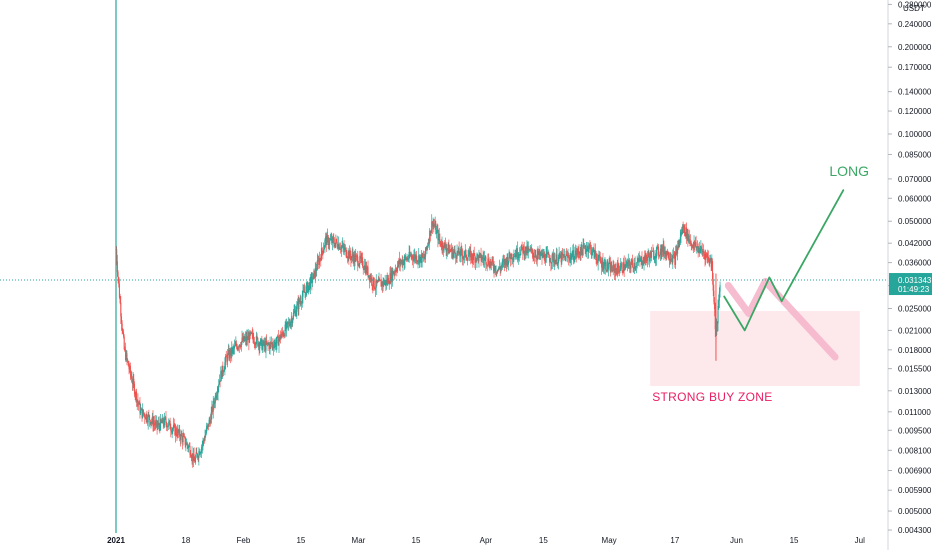 The width and height of the screenshot is (932, 555). I want to click on bearish-projection-path, so click(781, 319).